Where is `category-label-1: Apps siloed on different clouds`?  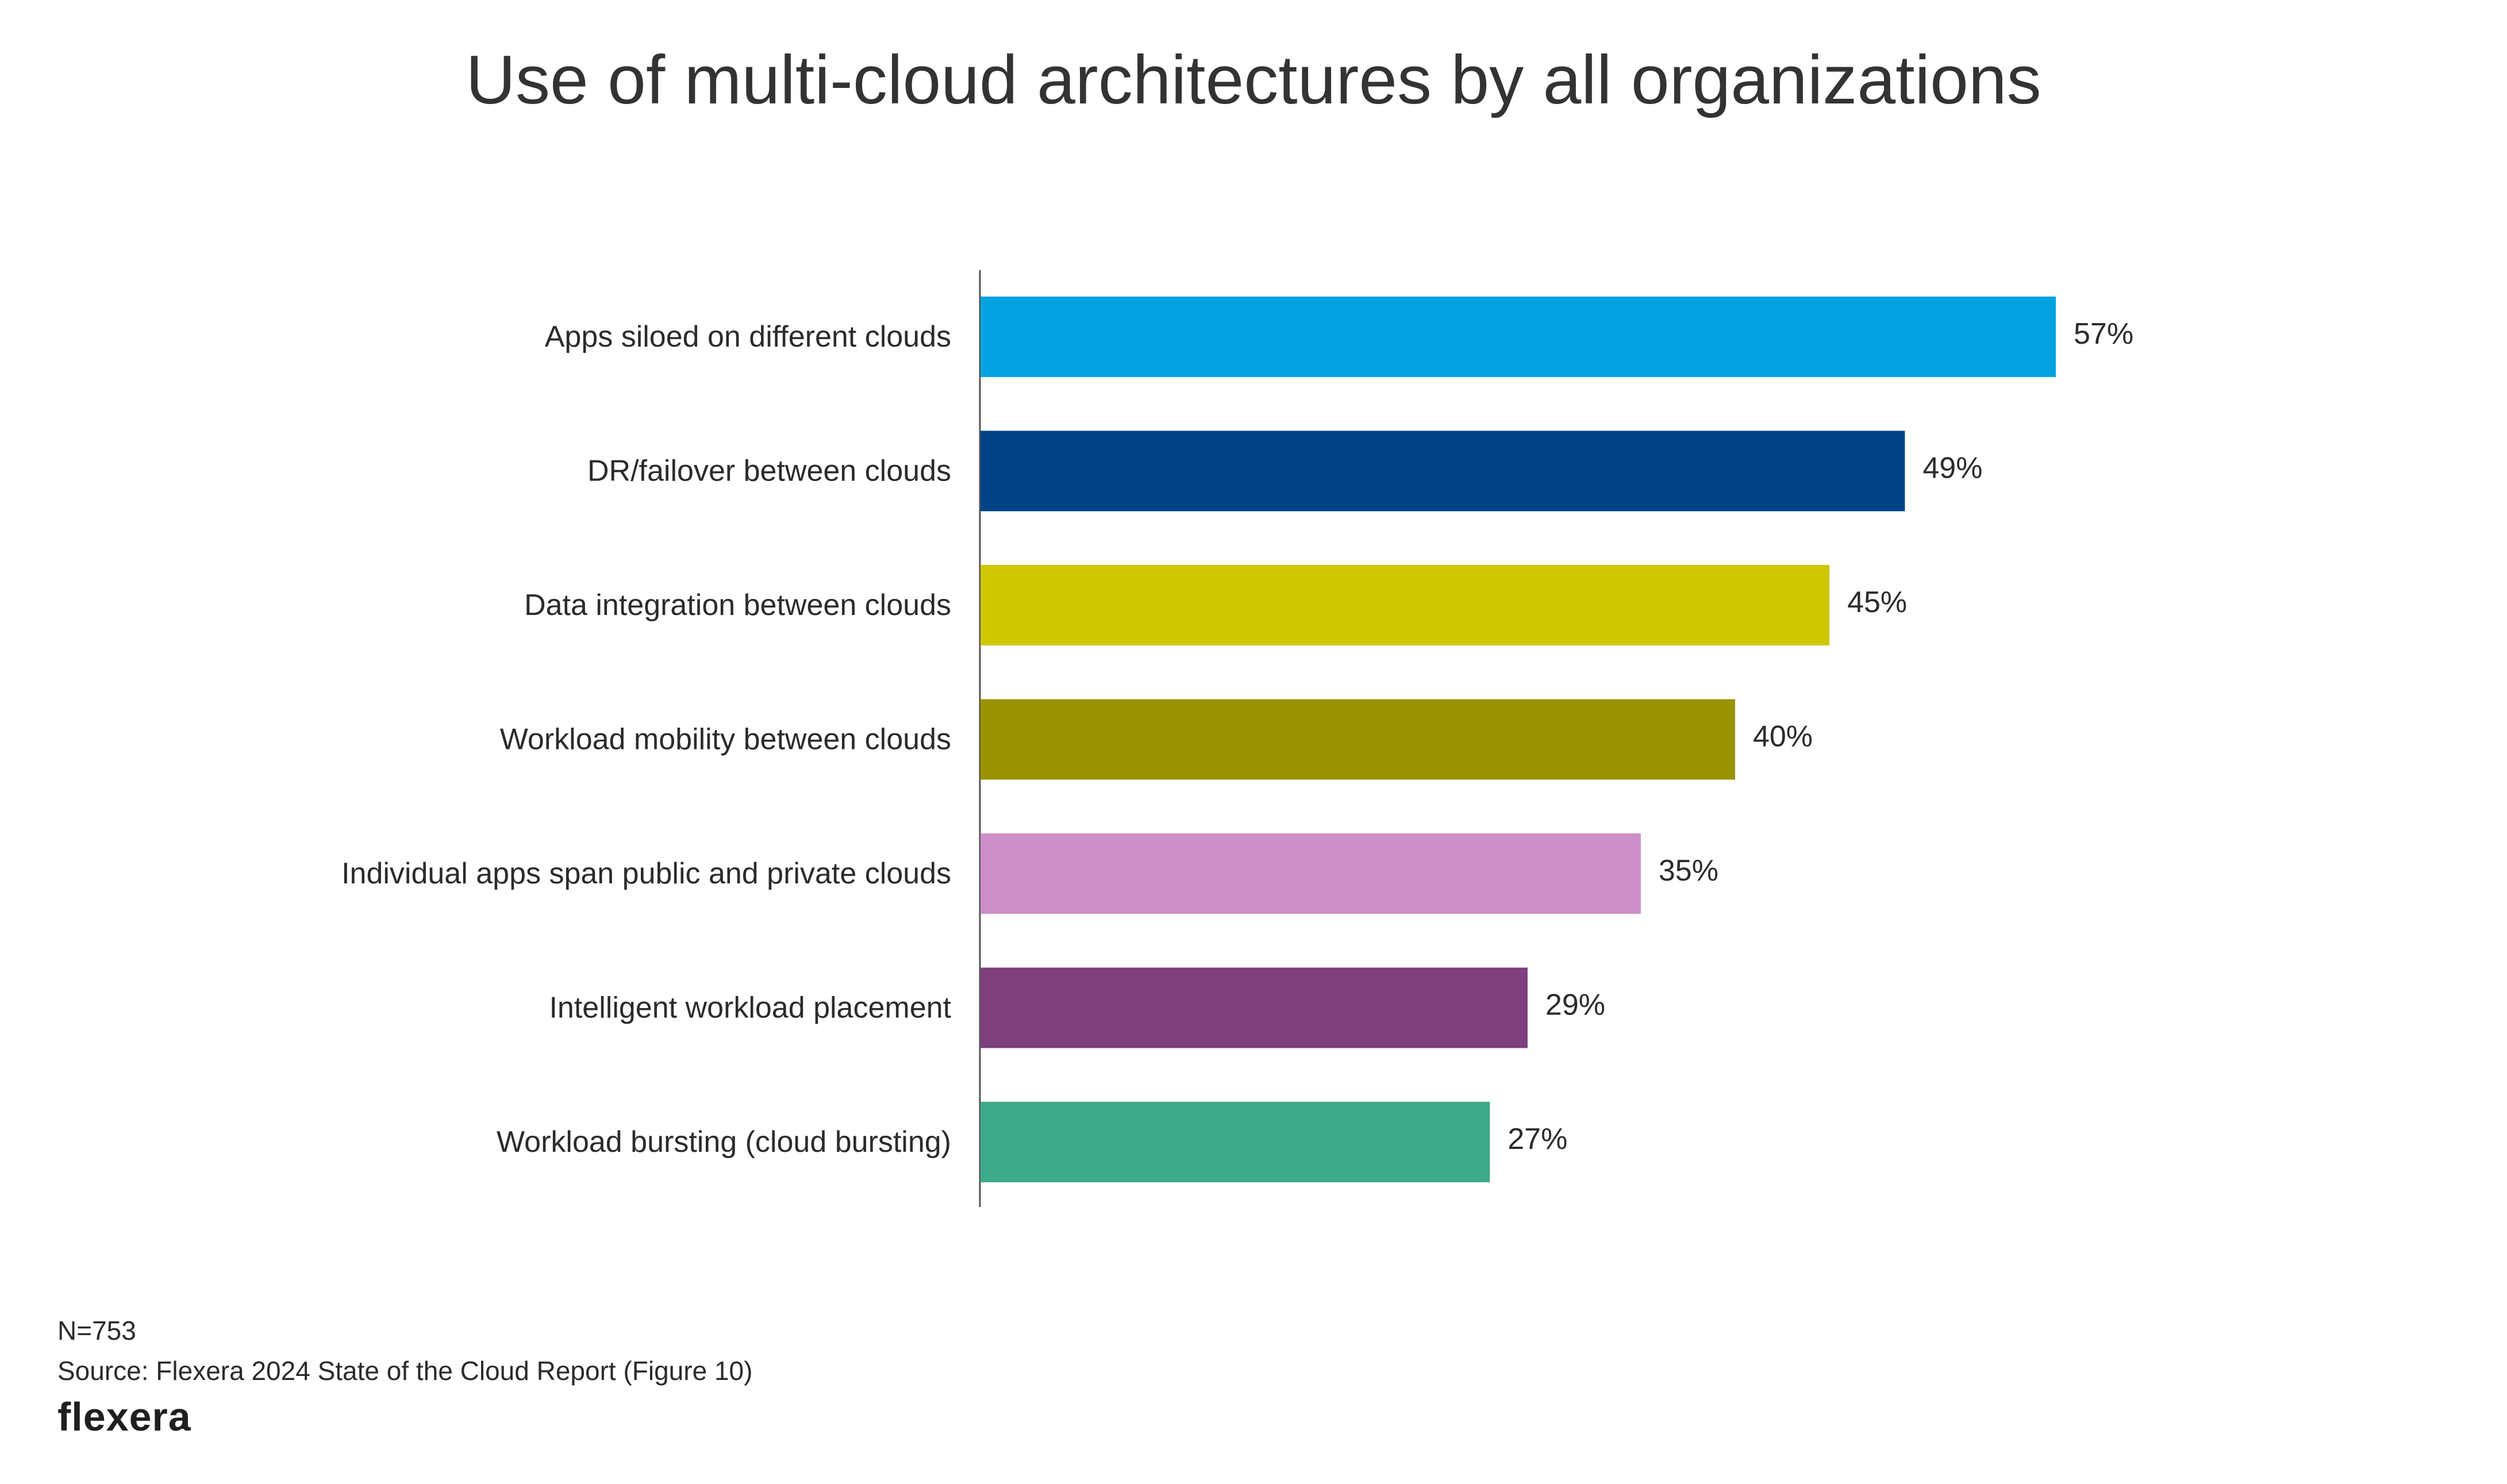 category-label-1: Apps siloed on different clouds is located at coordinates (748, 336).